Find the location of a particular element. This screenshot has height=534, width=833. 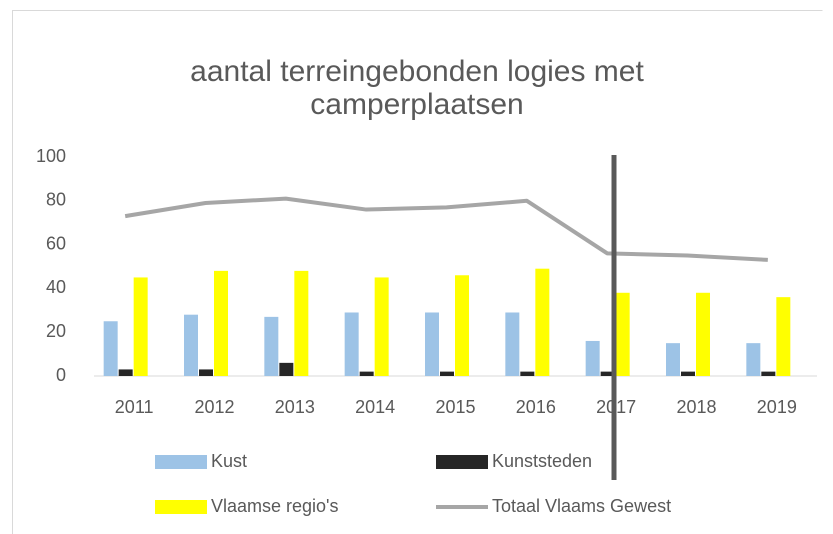

x-tick-label: 2012 is located at coordinates (214, 407).